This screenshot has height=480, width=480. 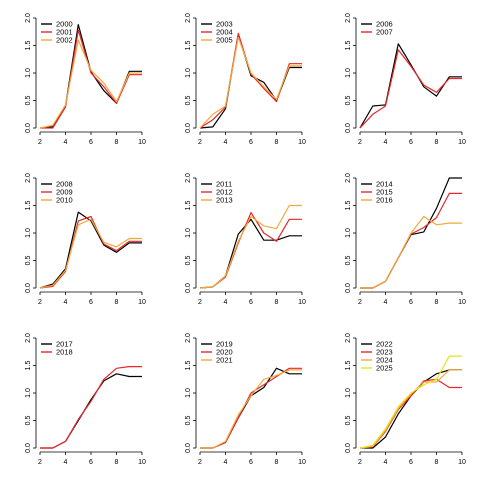 I want to click on series-line-2023, so click(x=410, y=413).